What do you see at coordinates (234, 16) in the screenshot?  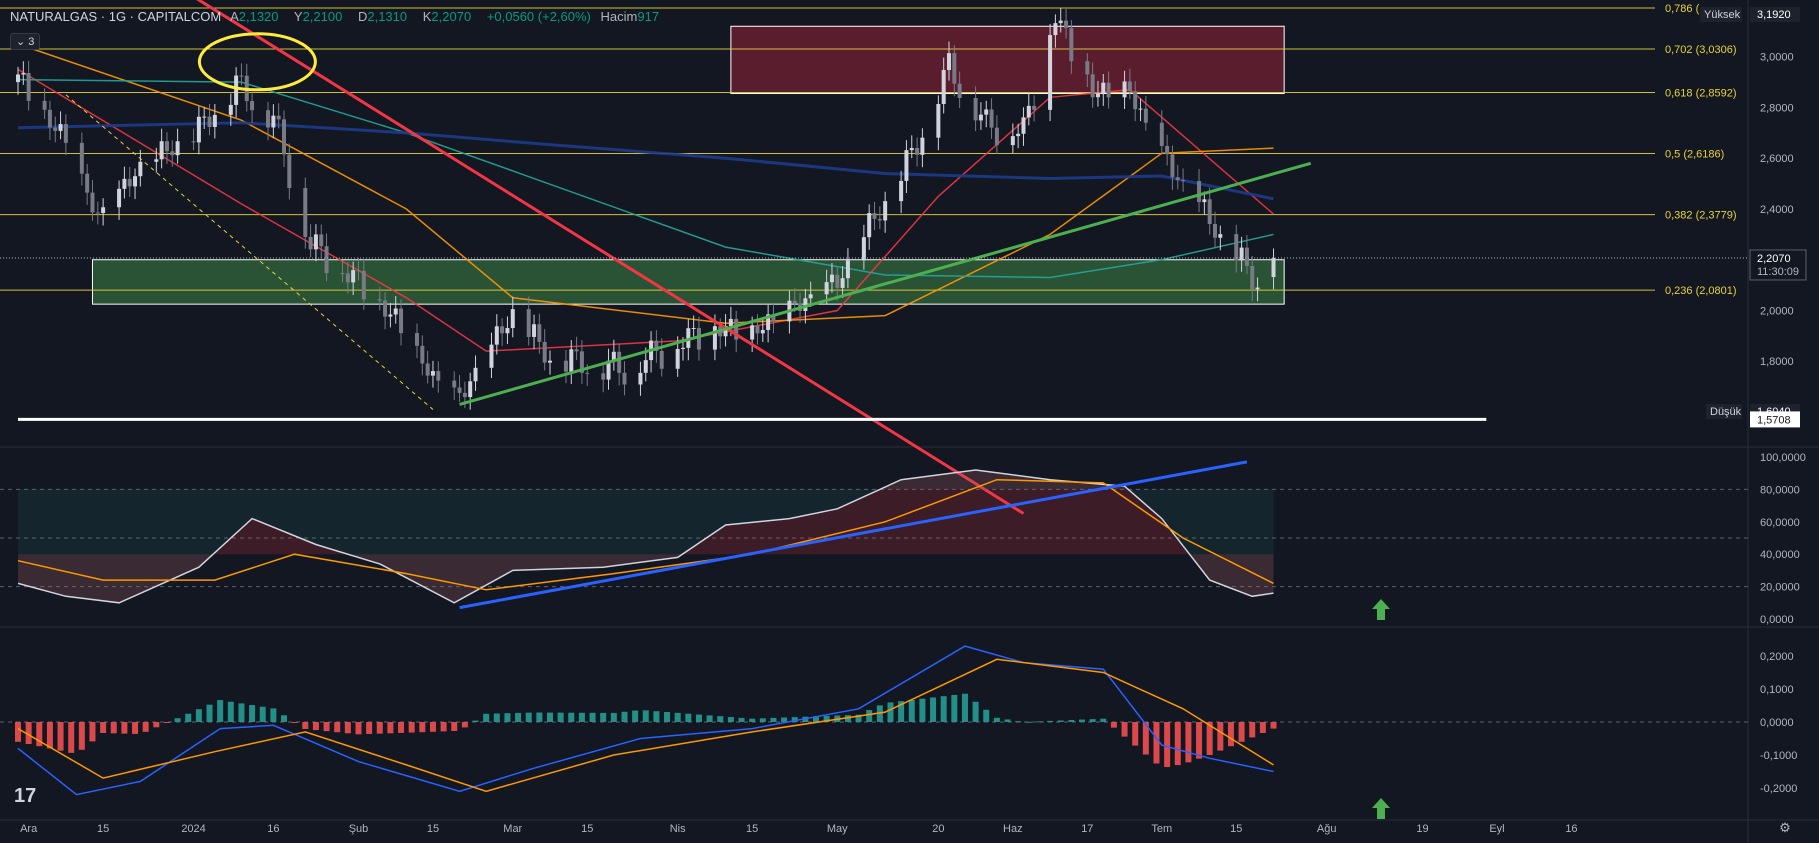 I see `open-label: A` at bounding box center [234, 16].